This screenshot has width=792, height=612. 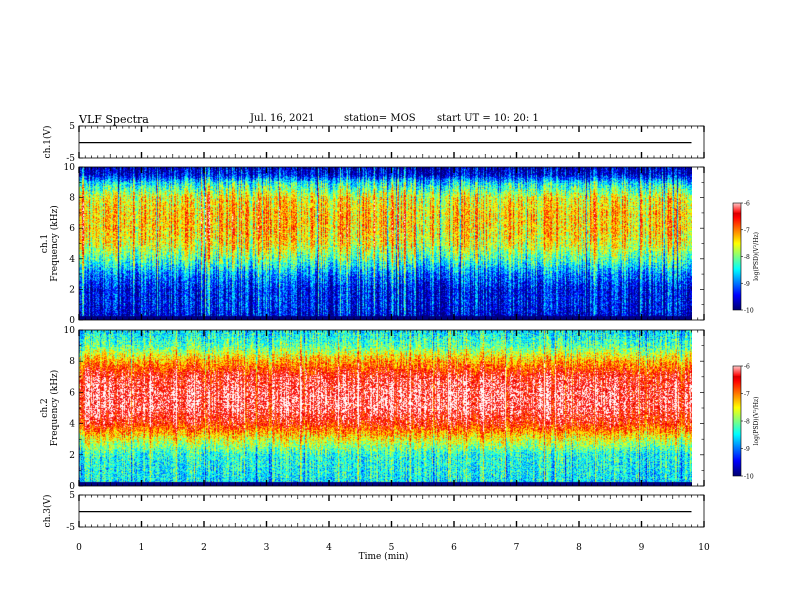 What do you see at coordinates (45, 243) in the screenshot?
I see `y-axis-label: ch.1` at bounding box center [45, 243].